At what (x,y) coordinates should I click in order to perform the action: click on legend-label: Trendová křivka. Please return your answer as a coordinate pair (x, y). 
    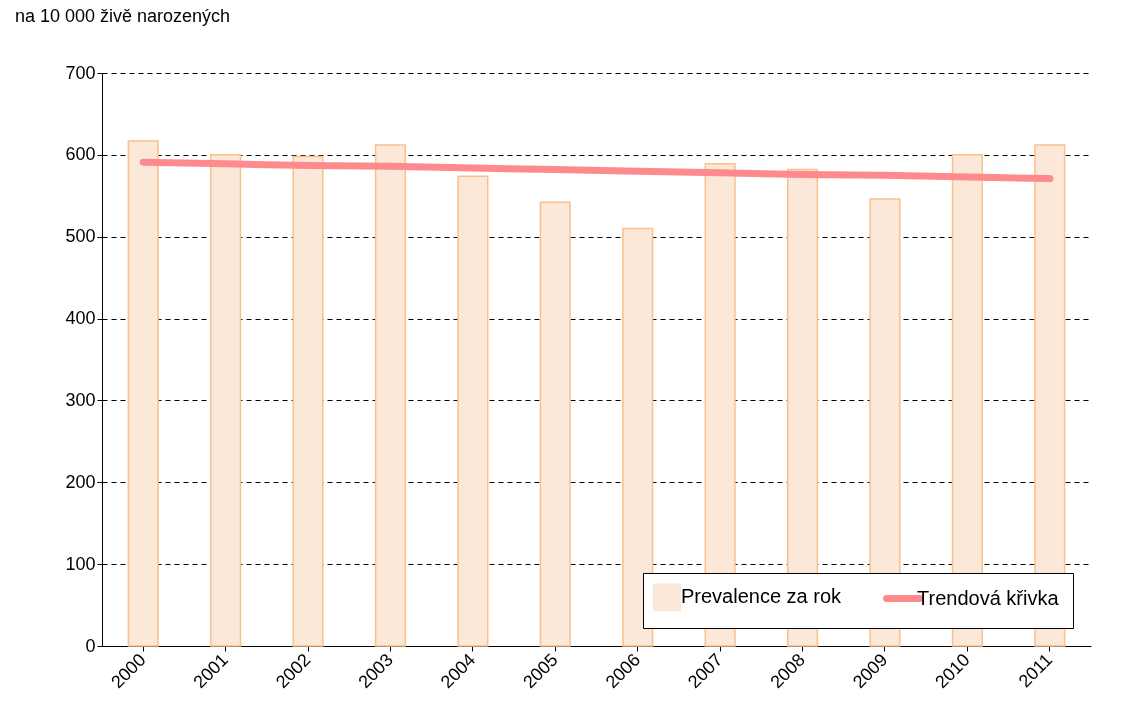
    Looking at the image, I should click on (988, 597).